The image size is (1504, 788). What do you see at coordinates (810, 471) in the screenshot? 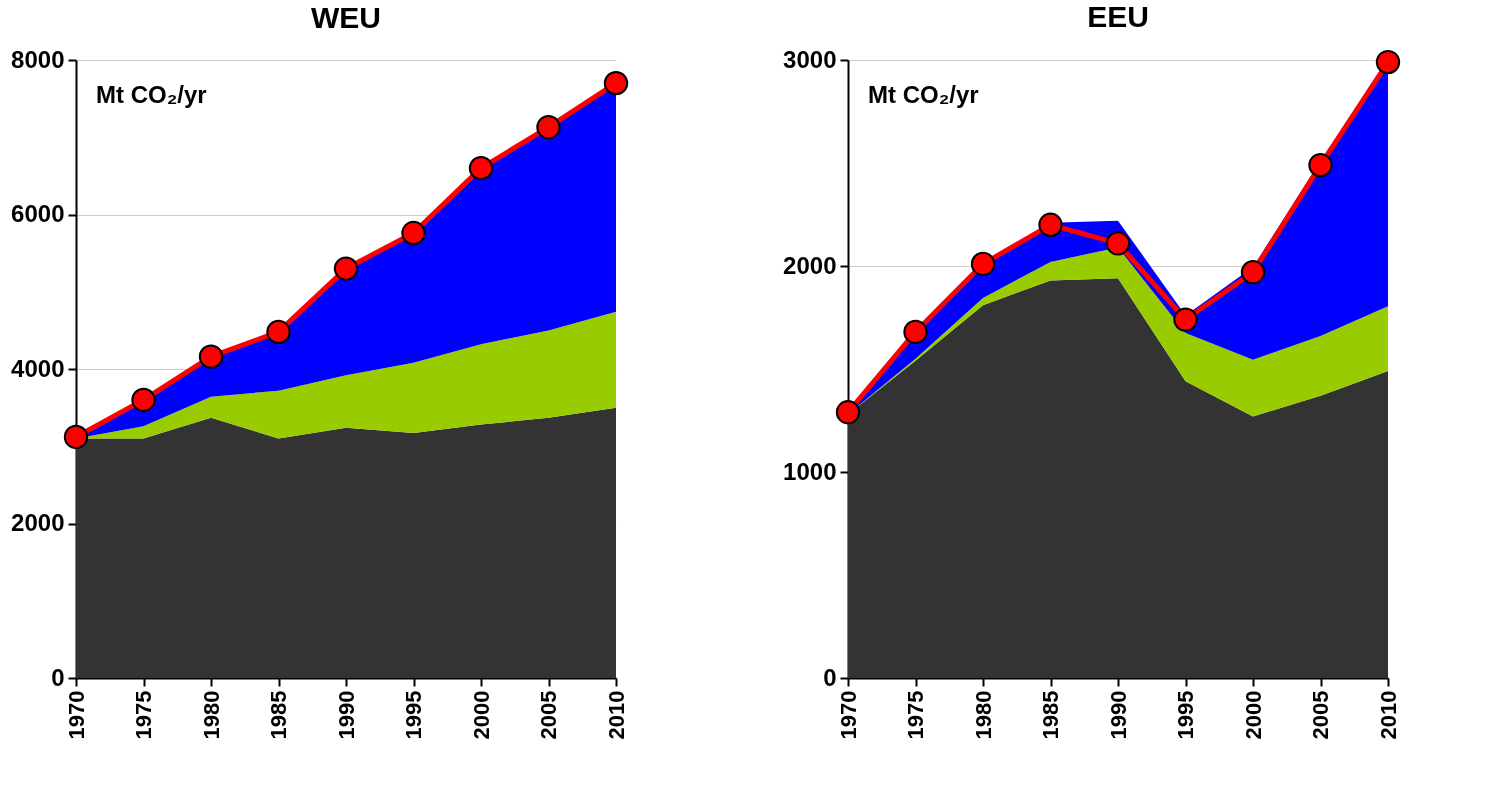
I see `y-tick-label: 1000` at bounding box center [810, 471].